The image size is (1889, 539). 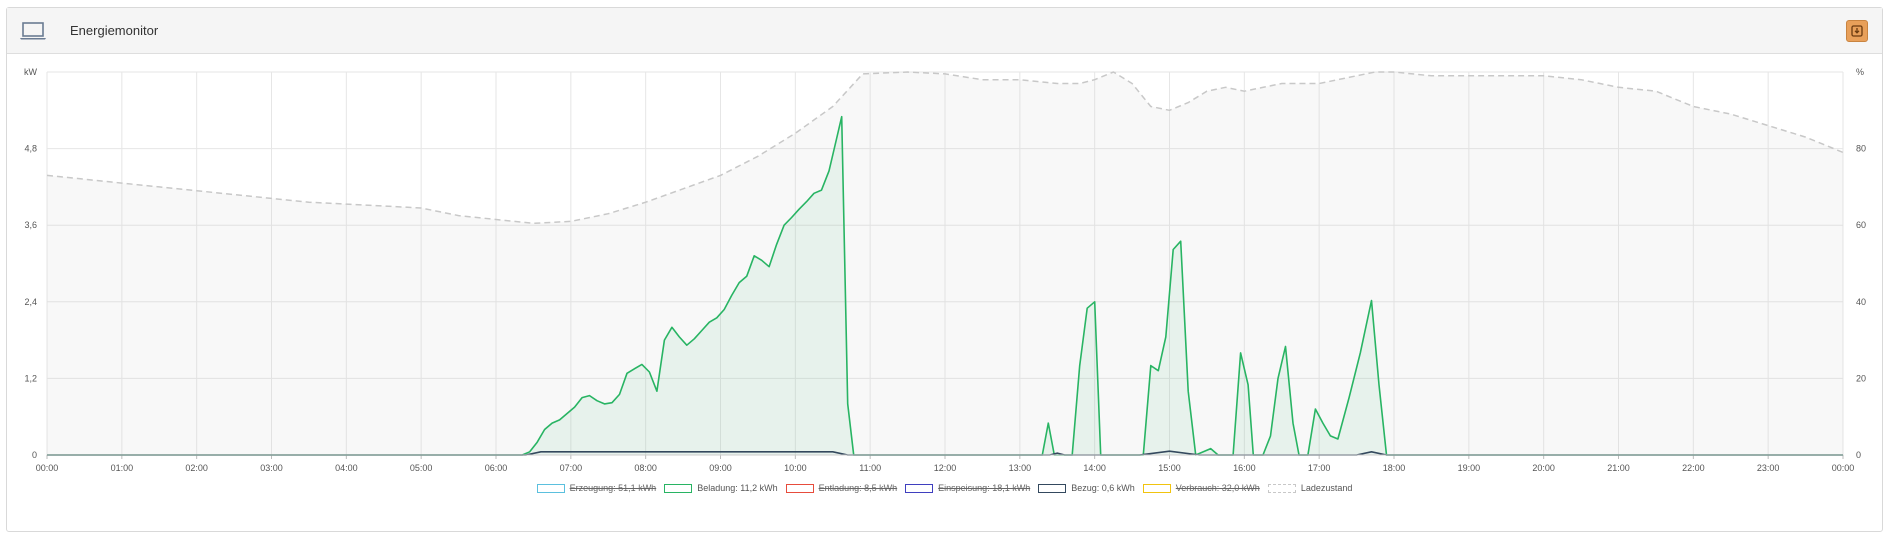 What do you see at coordinates (1768, 468) in the screenshot?
I see `x-tick-label: 23:00` at bounding box center [1768, 468].